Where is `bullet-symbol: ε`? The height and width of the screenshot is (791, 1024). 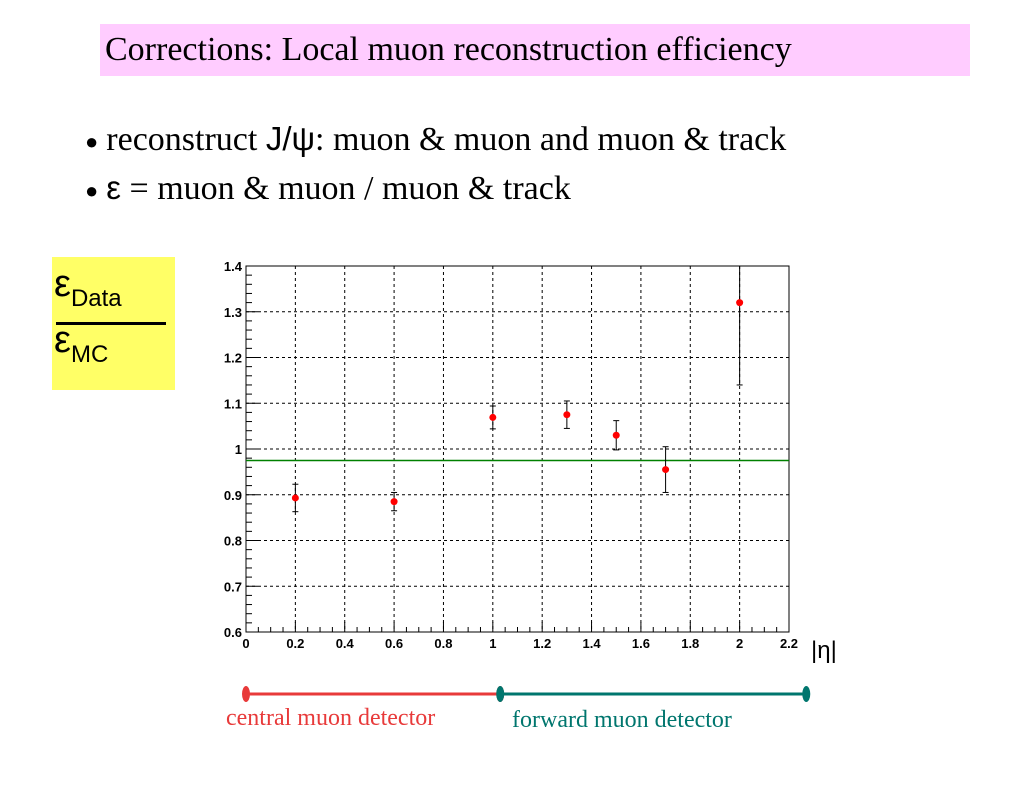
bullet-symbol: ε is located at coordinates (114, 188).